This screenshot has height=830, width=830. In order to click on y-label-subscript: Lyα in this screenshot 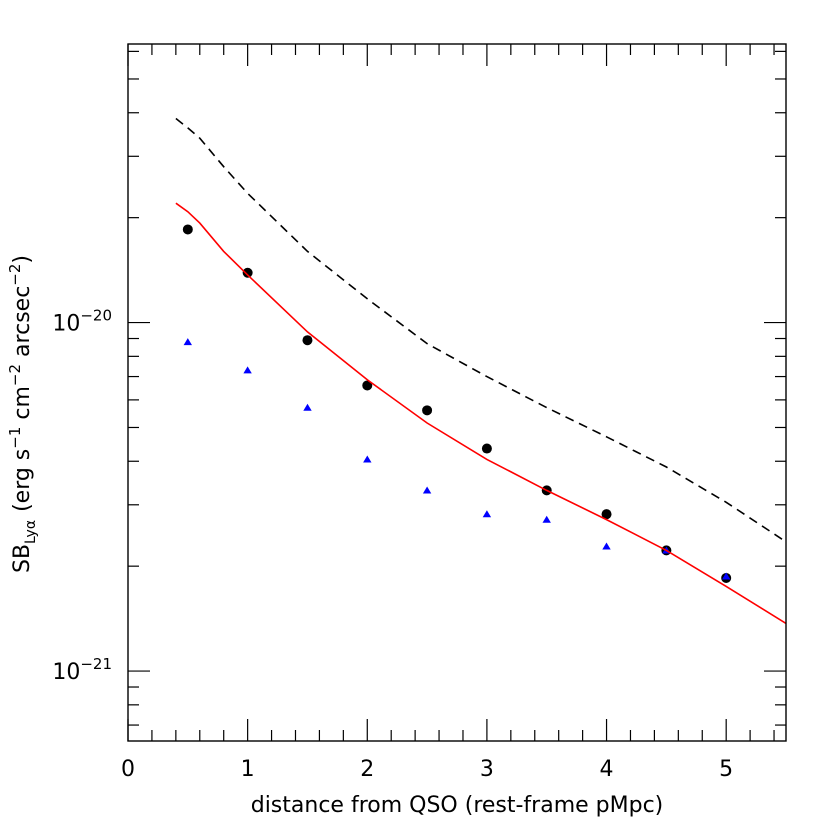, I will do `click(31, 532)`.